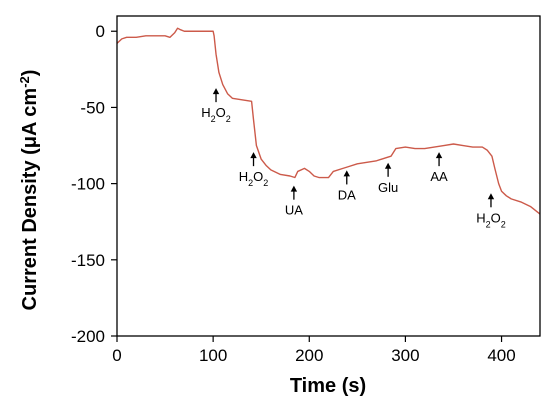 Image resolution: width=550 pixels, height=409 pixels. What do you see at coordinates (294, 201) in the screenshot?
I see `annotation: UA` at bounding box center [294, 201].